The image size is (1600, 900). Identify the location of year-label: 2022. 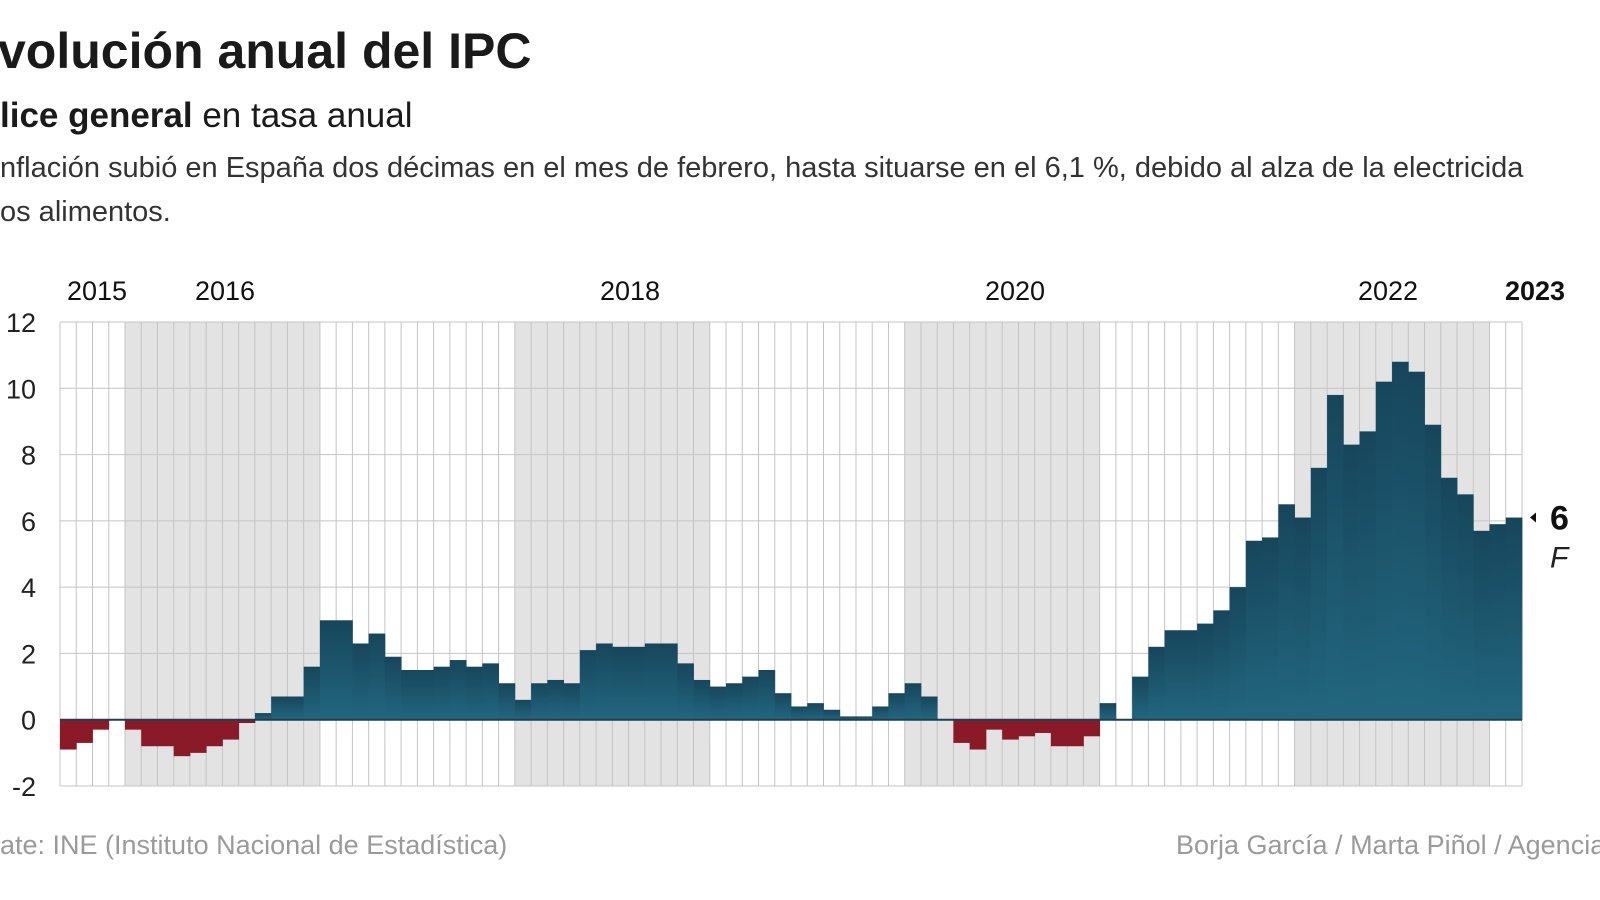
(1388, 291).